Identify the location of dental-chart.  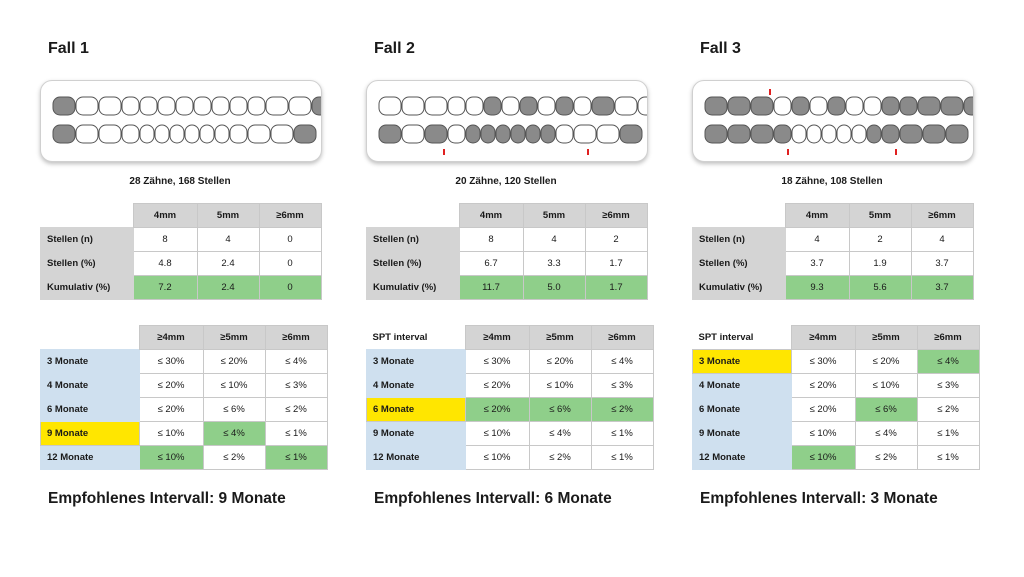
(507, 121).